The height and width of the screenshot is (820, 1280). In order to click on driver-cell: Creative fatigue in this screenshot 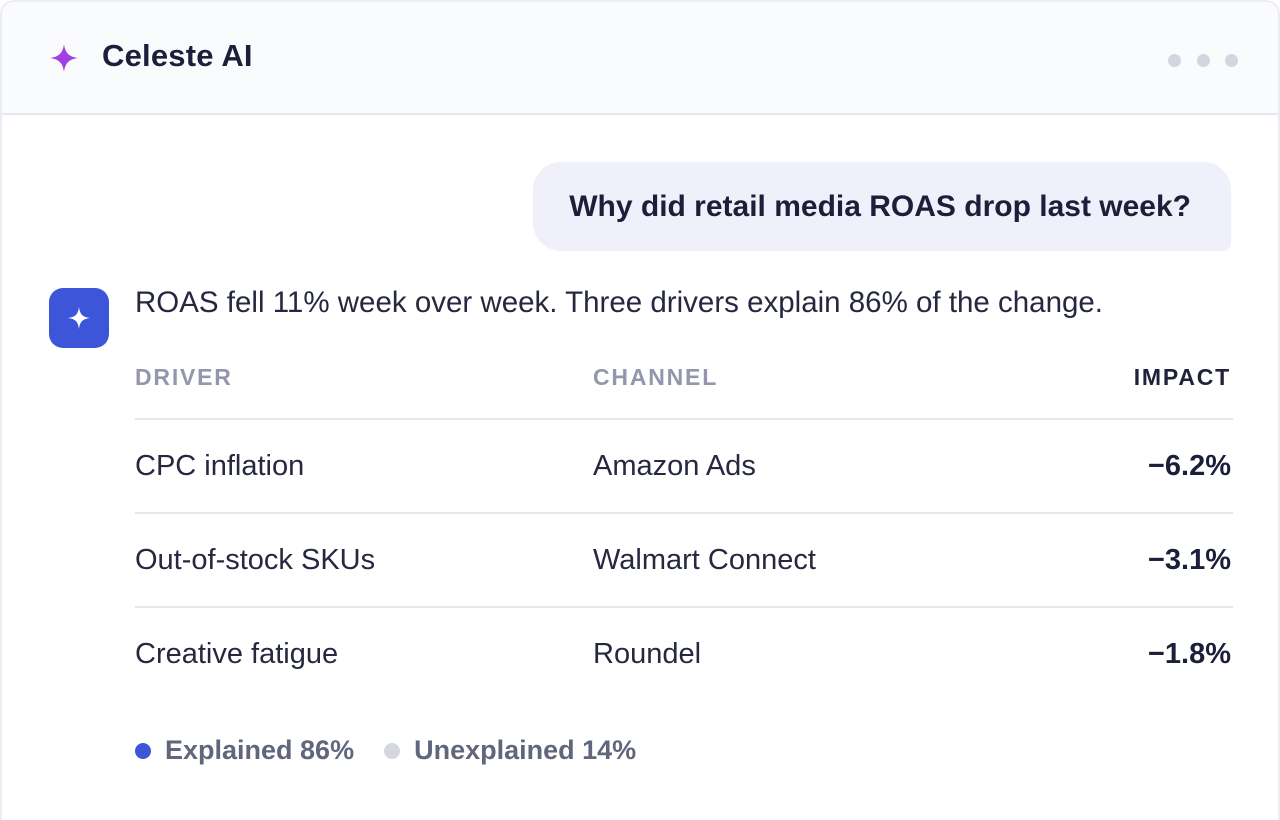, I will do `click(237, 654)`.